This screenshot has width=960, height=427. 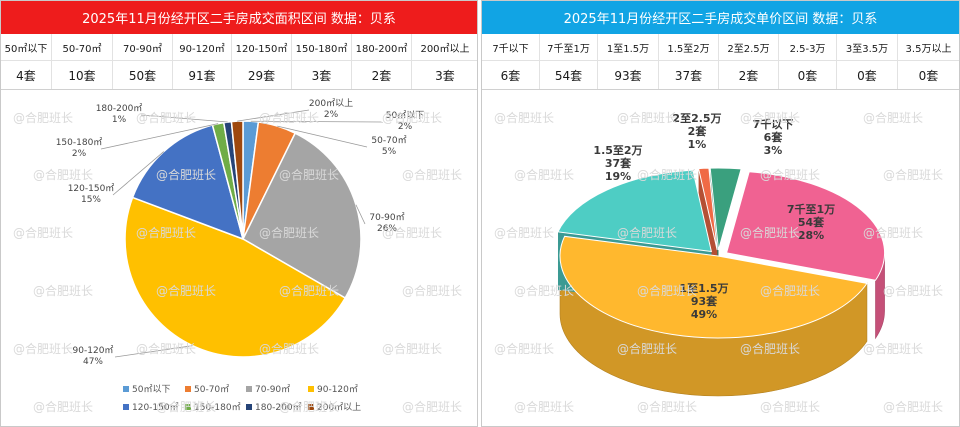 I want to click on table-value-cell: 50套, so click(x=143, y=75).